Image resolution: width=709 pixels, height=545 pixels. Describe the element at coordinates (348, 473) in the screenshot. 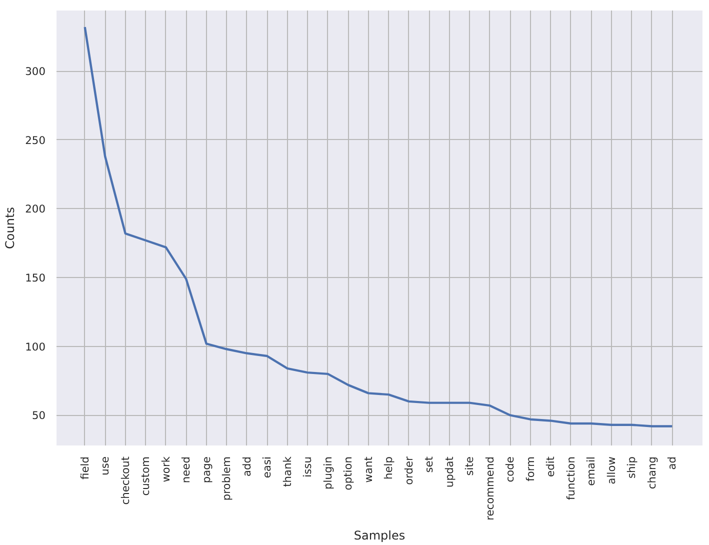

I see `x-tick-label: option` at that location.